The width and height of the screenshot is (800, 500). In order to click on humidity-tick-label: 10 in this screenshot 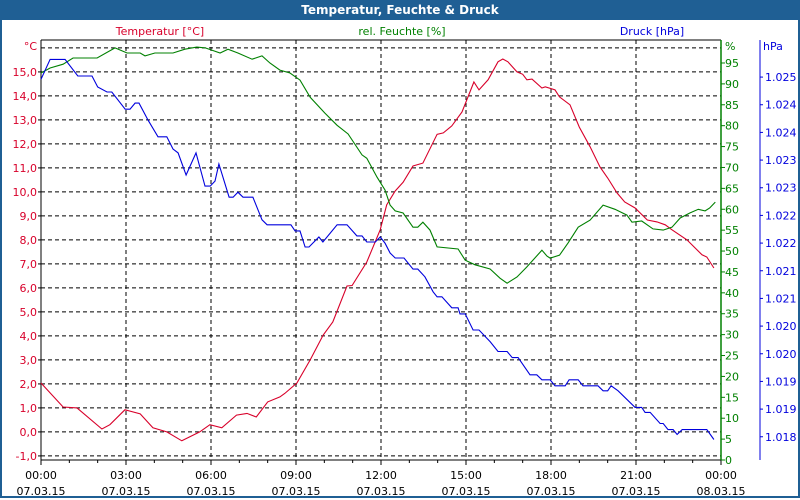, I will do `click(732, 418)`.